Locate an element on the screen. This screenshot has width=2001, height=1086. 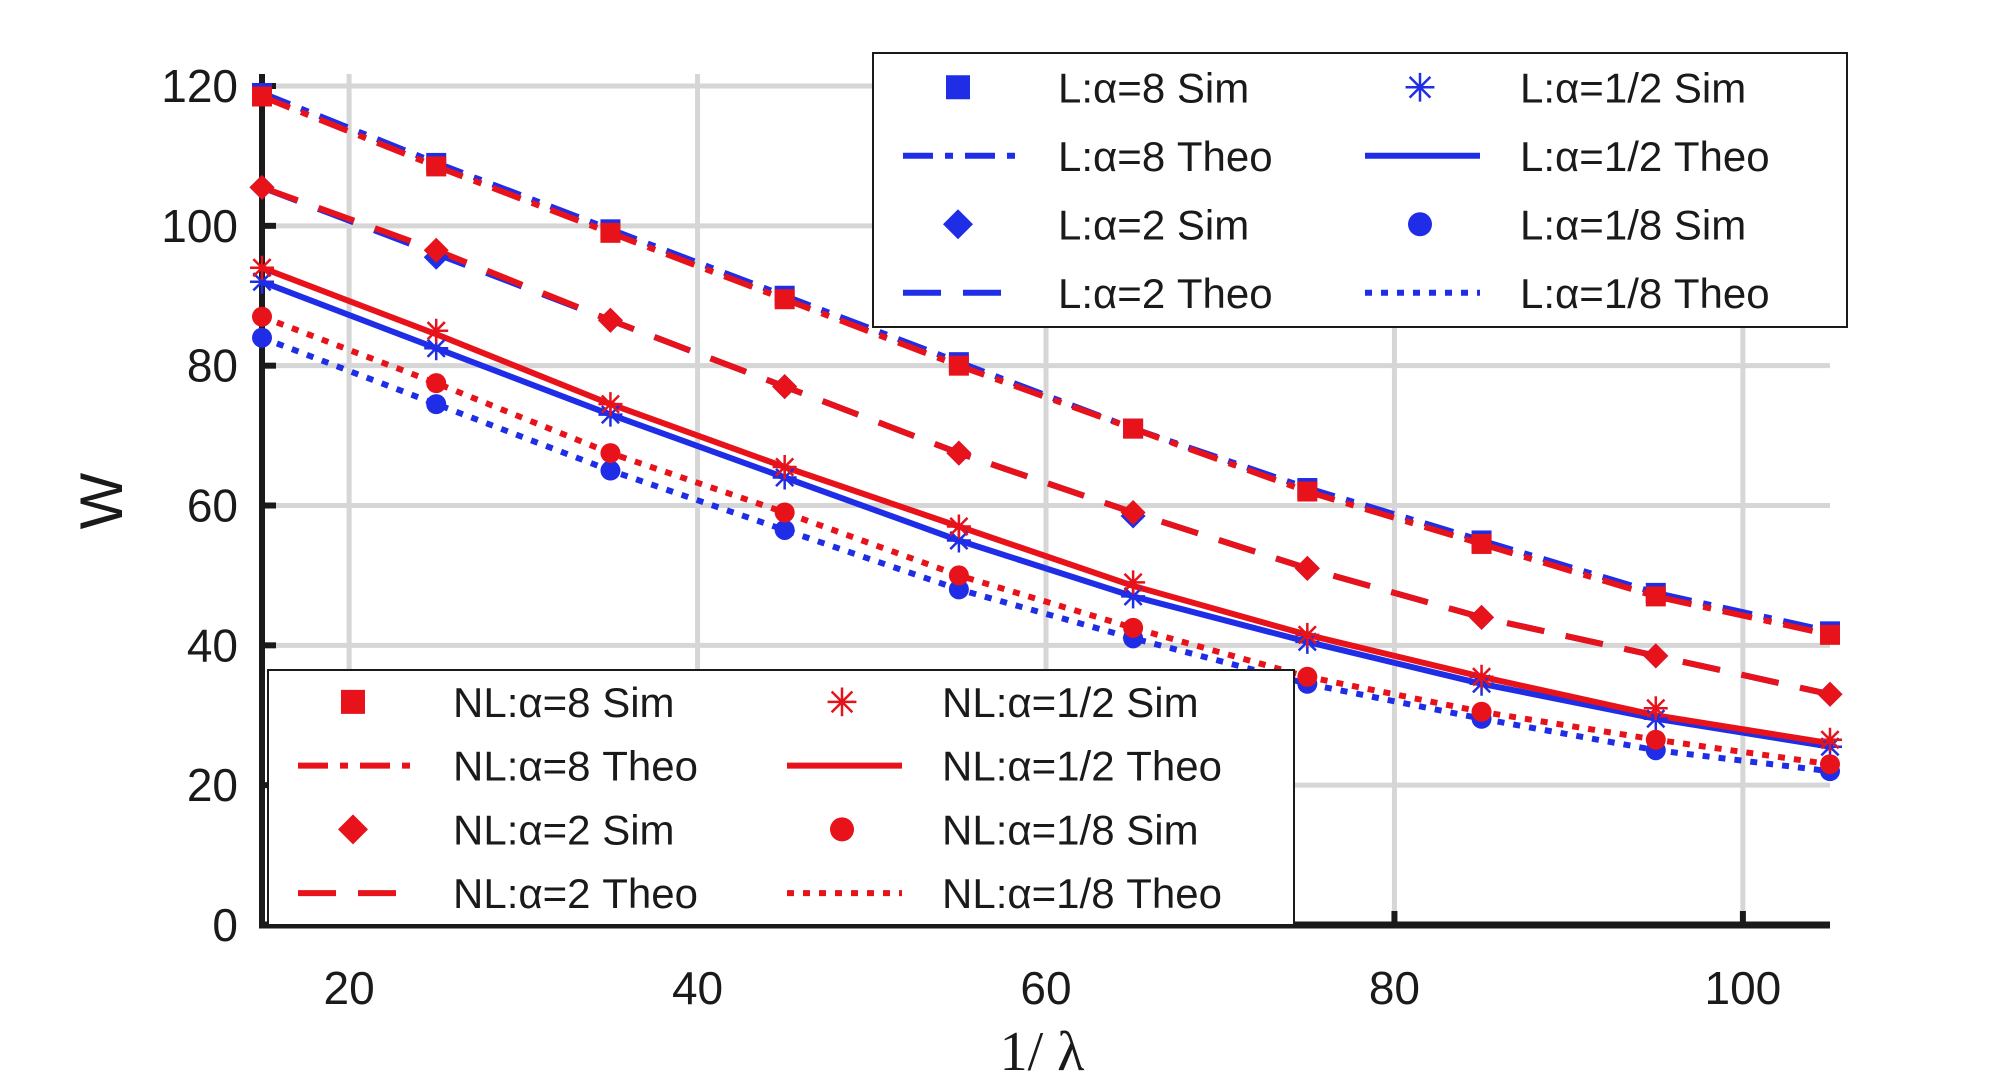
legend-entry-l-2-sim: L:α=2 Sim is located at coordinates (1096, 224).